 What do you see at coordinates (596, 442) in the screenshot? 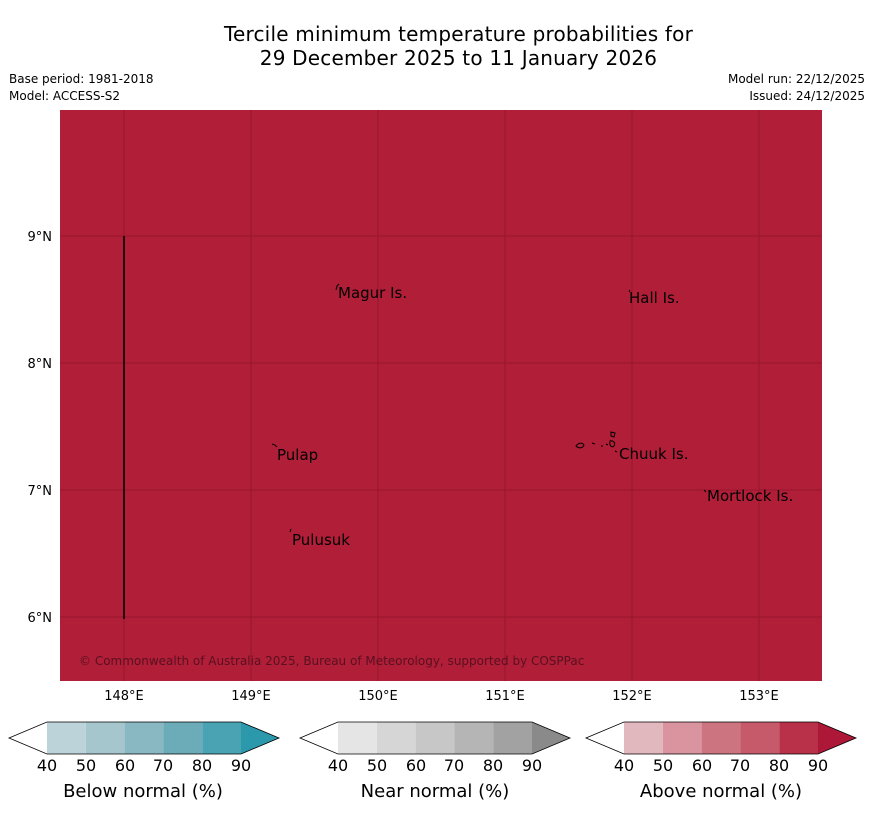
I see `island-chuuk` at bounding box center [596, 442].